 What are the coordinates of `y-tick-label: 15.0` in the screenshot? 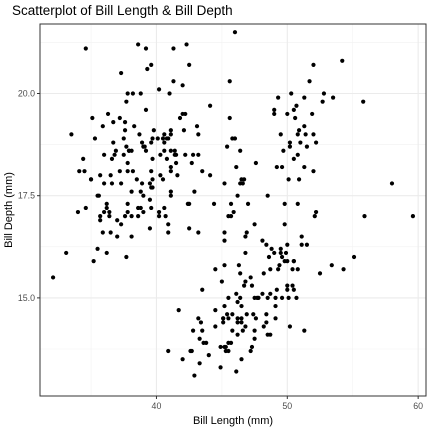 It's located at (26, 298).